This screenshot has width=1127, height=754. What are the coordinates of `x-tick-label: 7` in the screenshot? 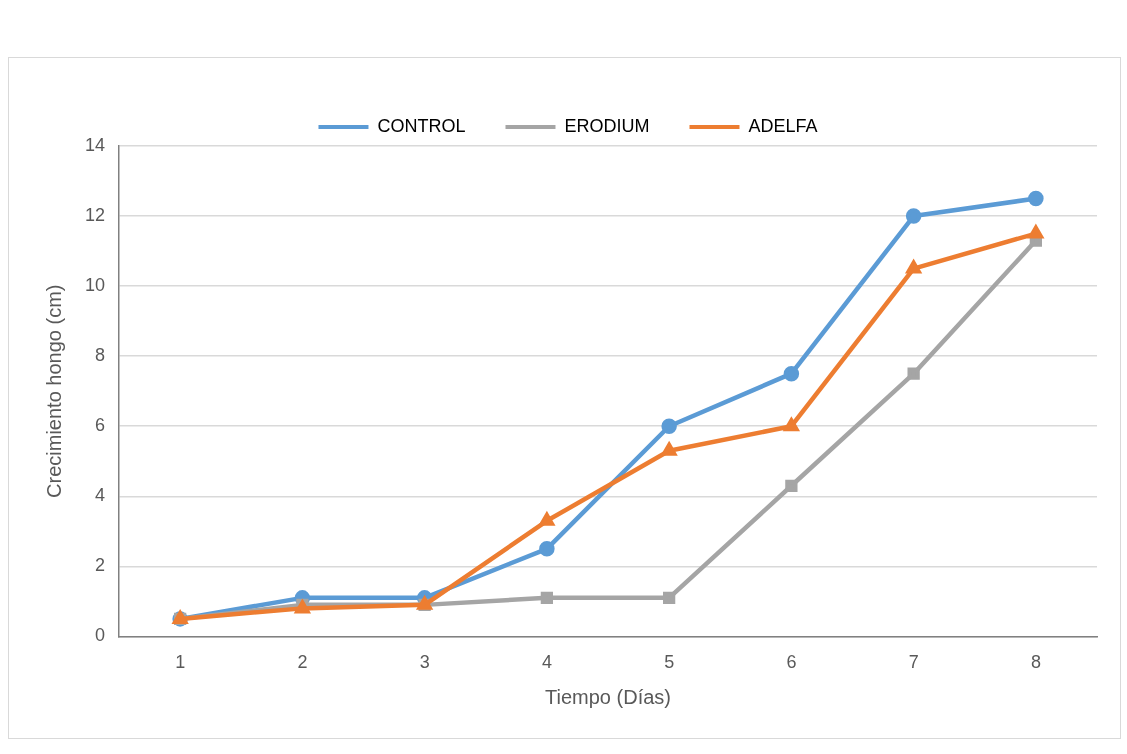 It's located at (913, 662).